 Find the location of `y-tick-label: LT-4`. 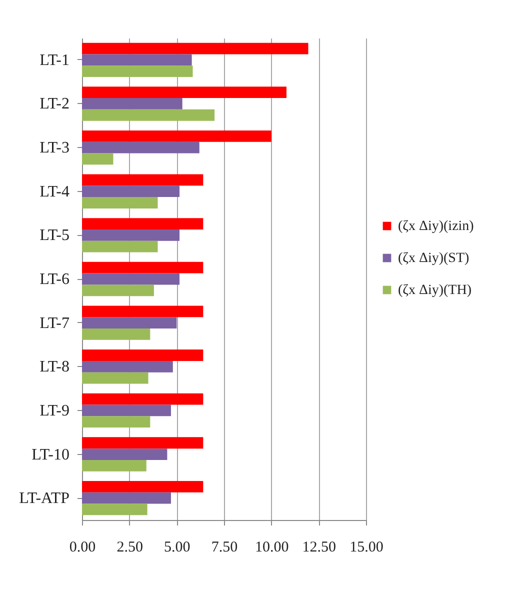

y-tick-label: LT-4 is located at coordinates (55, 191).